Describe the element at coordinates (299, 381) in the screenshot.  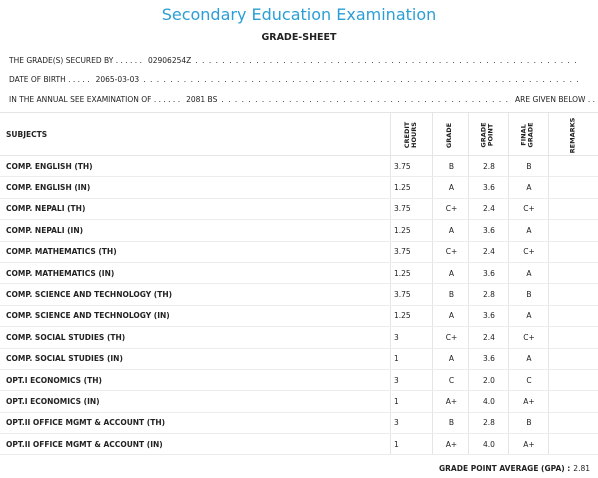
I see `table-row: OPT.I ECONOMICS (TH) 3 C 2.0 C` at that location.